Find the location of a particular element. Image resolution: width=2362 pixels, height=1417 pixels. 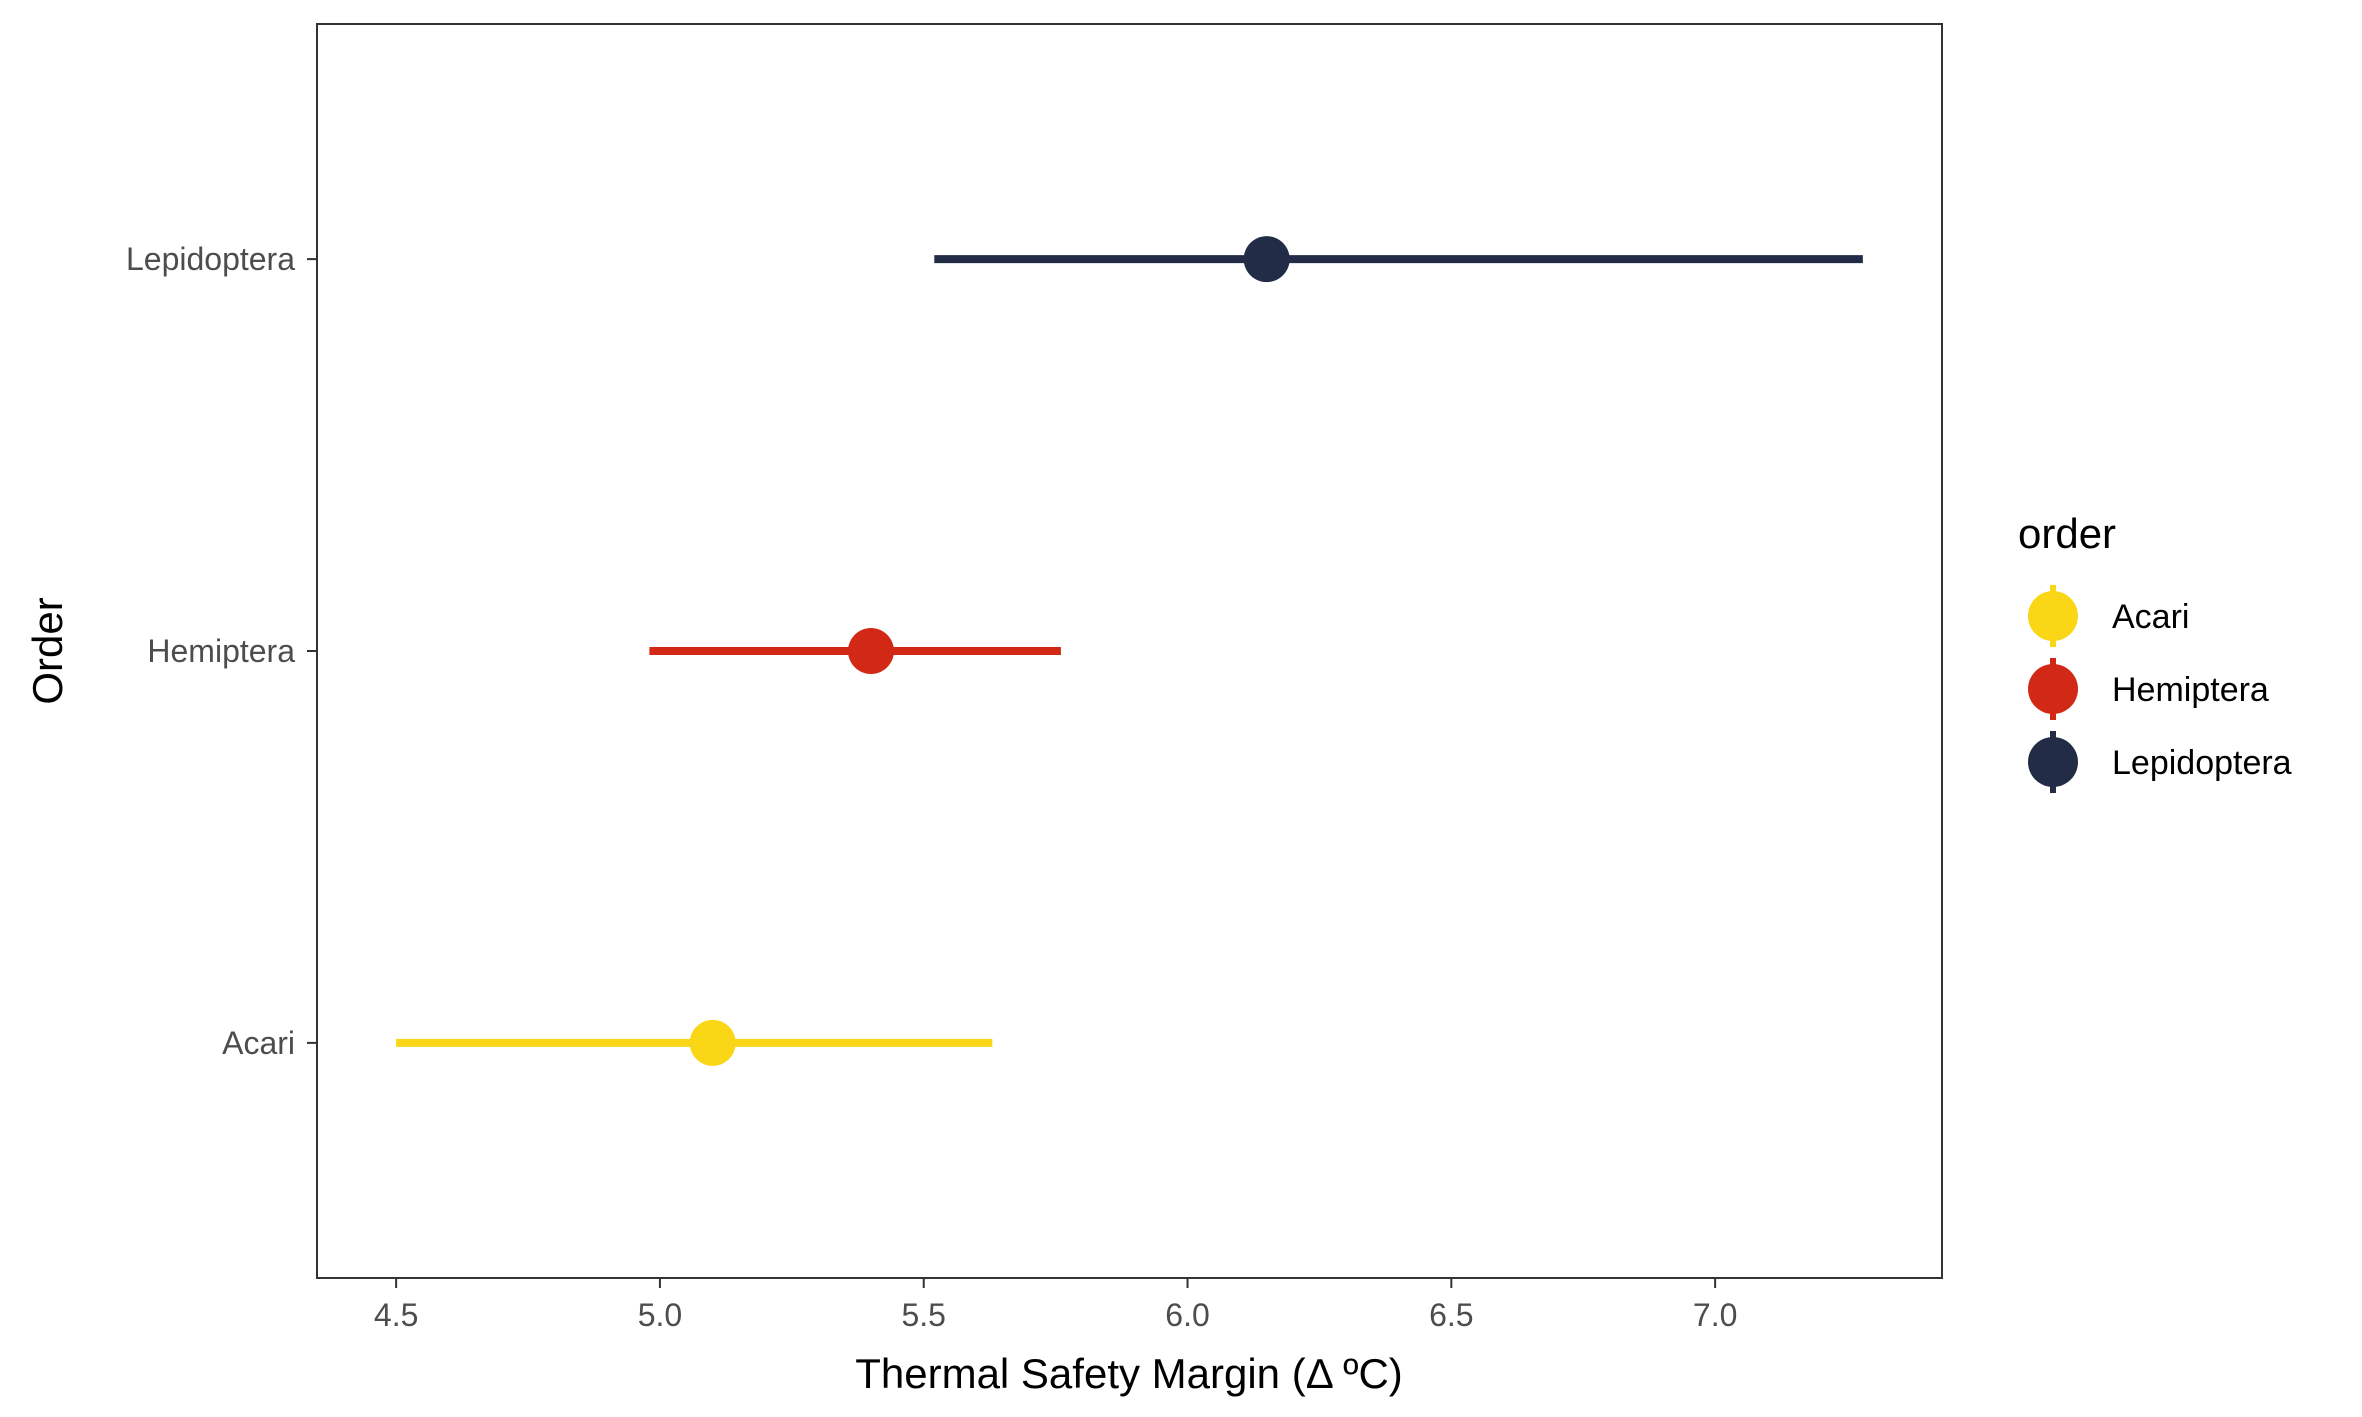

y-tick-label: Lepidoptera is located at coordinates (210, 259).